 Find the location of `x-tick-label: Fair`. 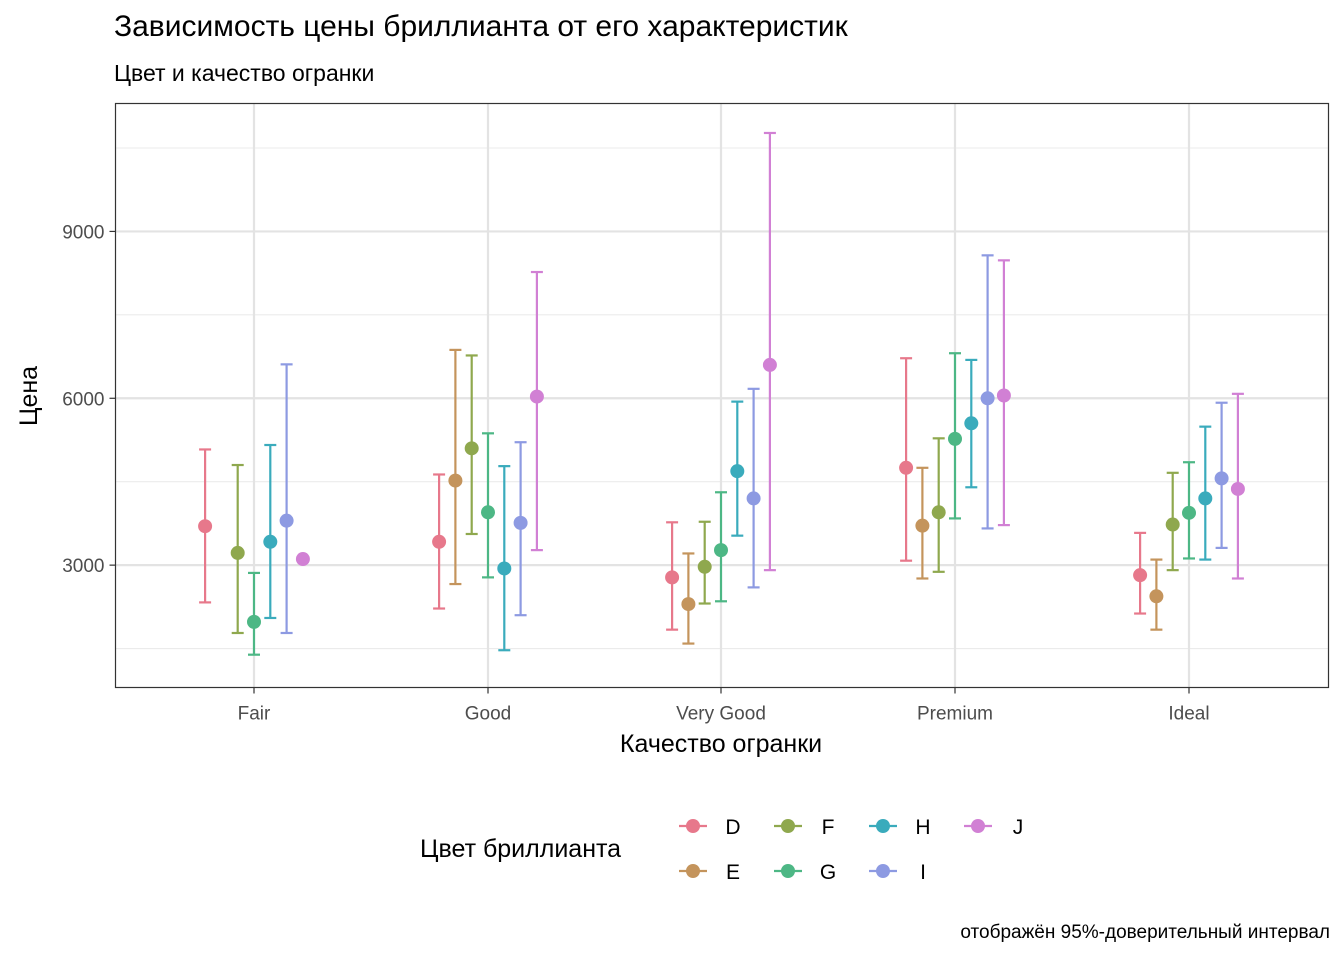

x-tick-label: Fair is located at coordinates (254, 714).